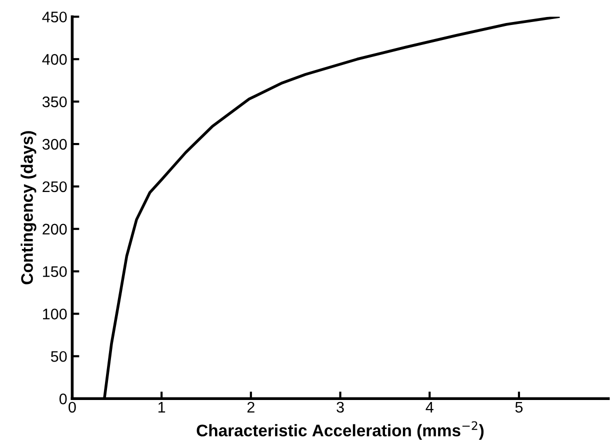 The image size is (612, 440). Describe the element at coordinates (28, 207) in the screenshot. I see `y-axis-title: Contingency (days)` at that location.